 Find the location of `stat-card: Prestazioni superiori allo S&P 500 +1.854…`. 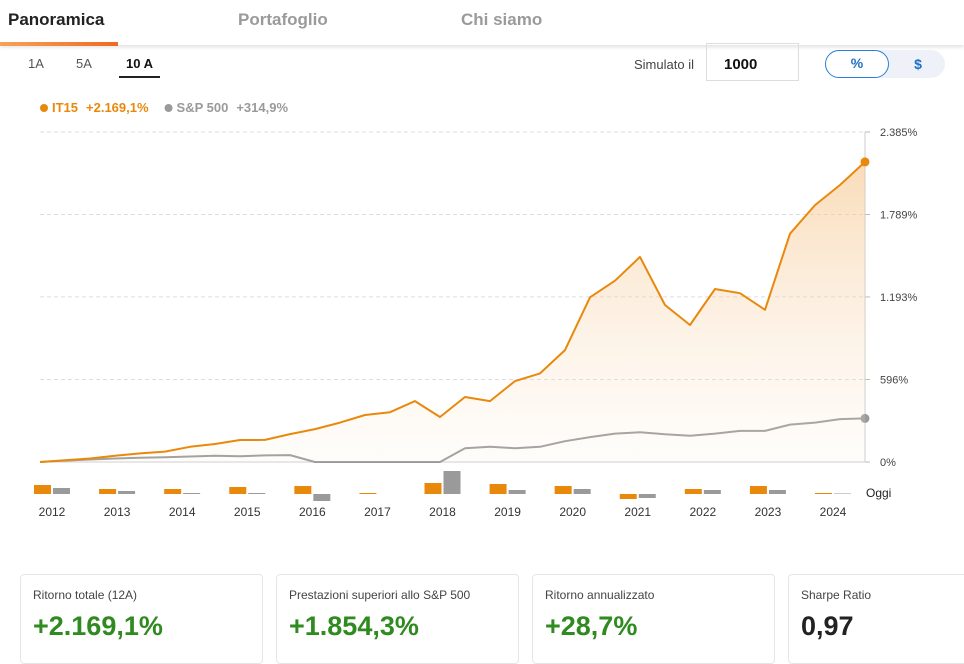

stat-card: Prestazioni superiori allo S&P 500 +1.854… is located at coordinates (397, 619).